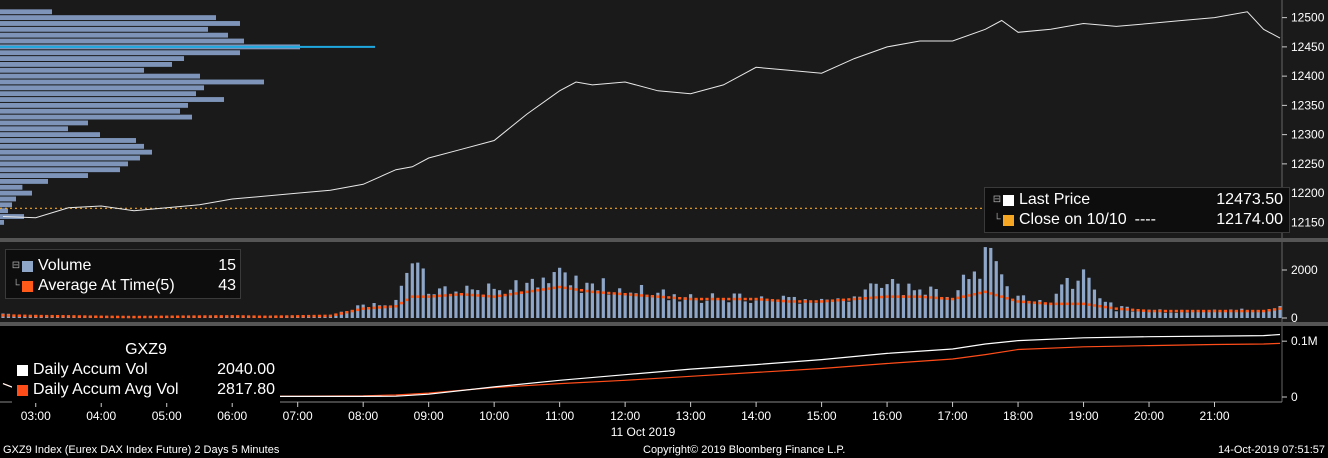 This screenshot has height=458, width=1328. What do you see at coordinates (1294, 318) in the screenshot?
I see `volume-axis-label: 0` at bounding box center [1294, 318].